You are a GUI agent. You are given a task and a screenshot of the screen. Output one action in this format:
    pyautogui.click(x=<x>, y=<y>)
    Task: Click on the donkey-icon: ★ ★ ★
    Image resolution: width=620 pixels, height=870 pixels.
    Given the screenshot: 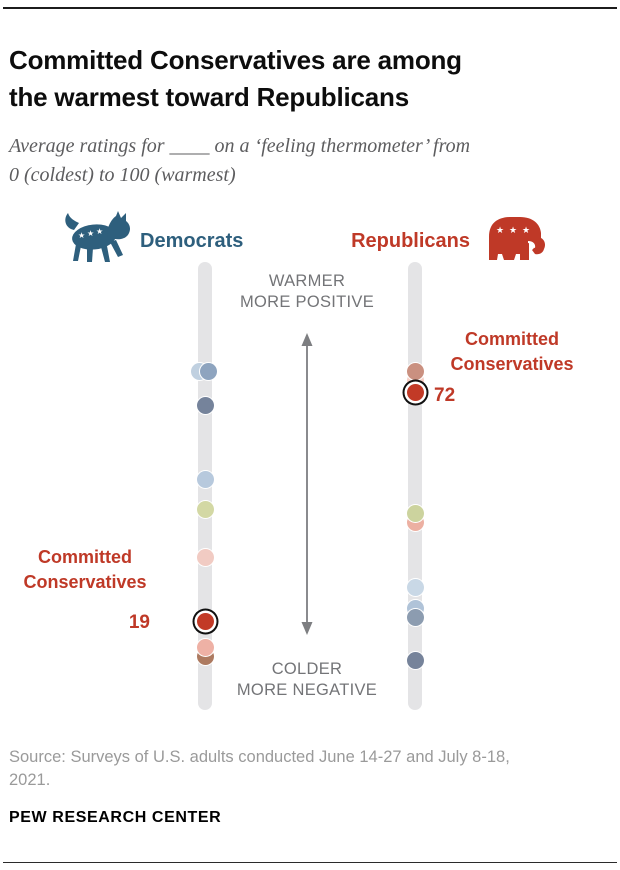 What is the action you would take?
    pyautogui.click(x=97, y=236)
    